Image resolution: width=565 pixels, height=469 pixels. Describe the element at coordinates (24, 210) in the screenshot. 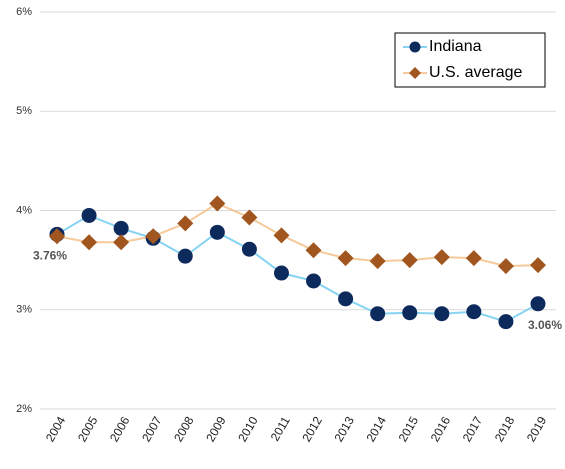

I see `y-tick-label: 4%` at that location.